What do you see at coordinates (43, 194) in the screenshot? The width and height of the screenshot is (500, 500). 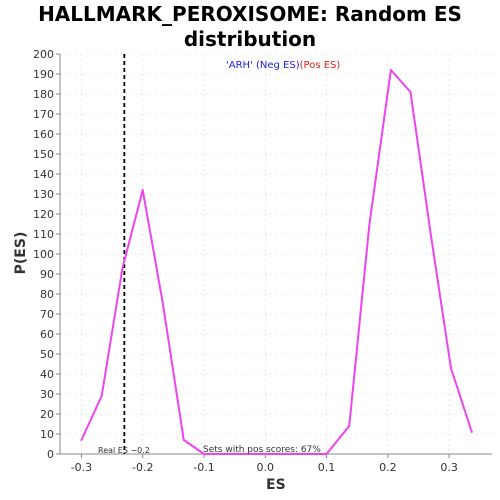 I see `y-tick-label: 130` at bounding box center [43, 194].